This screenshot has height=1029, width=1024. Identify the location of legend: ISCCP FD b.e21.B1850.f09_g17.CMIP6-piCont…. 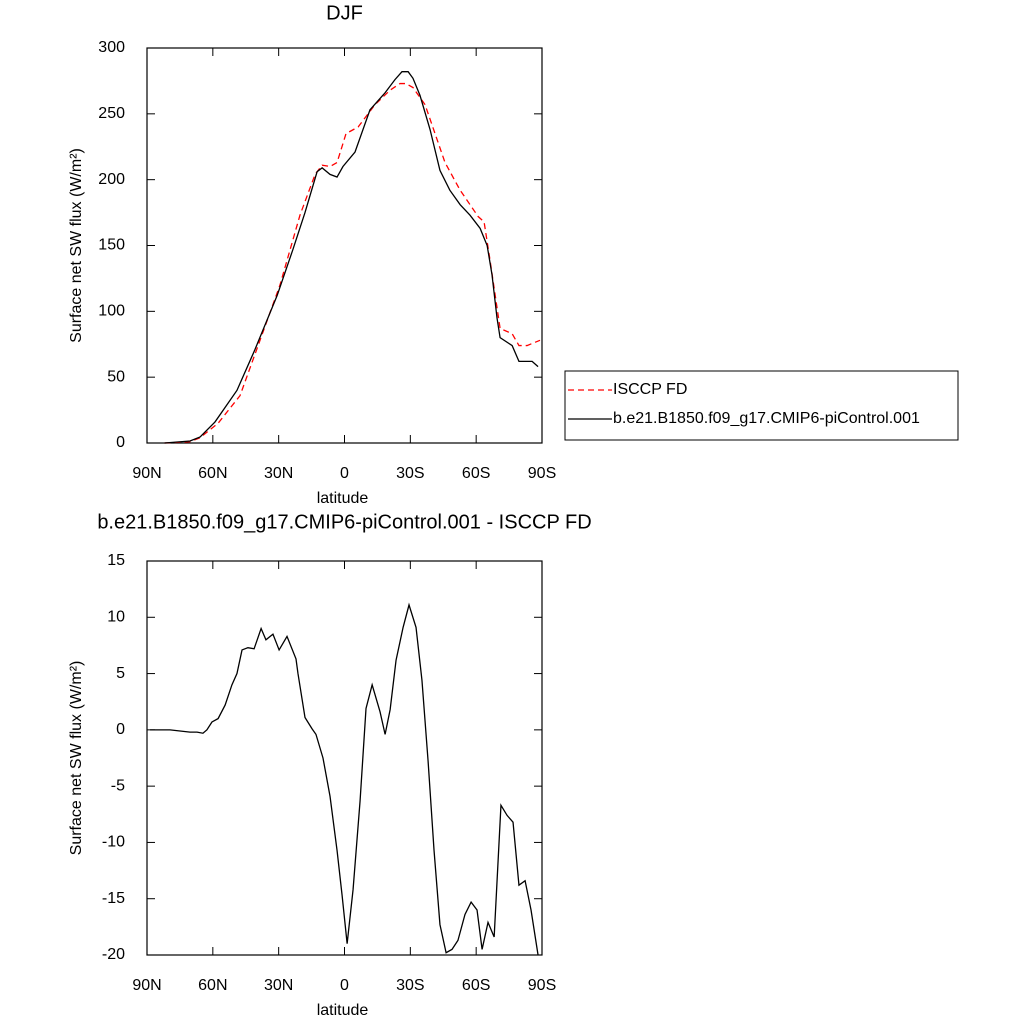
(761, 405).